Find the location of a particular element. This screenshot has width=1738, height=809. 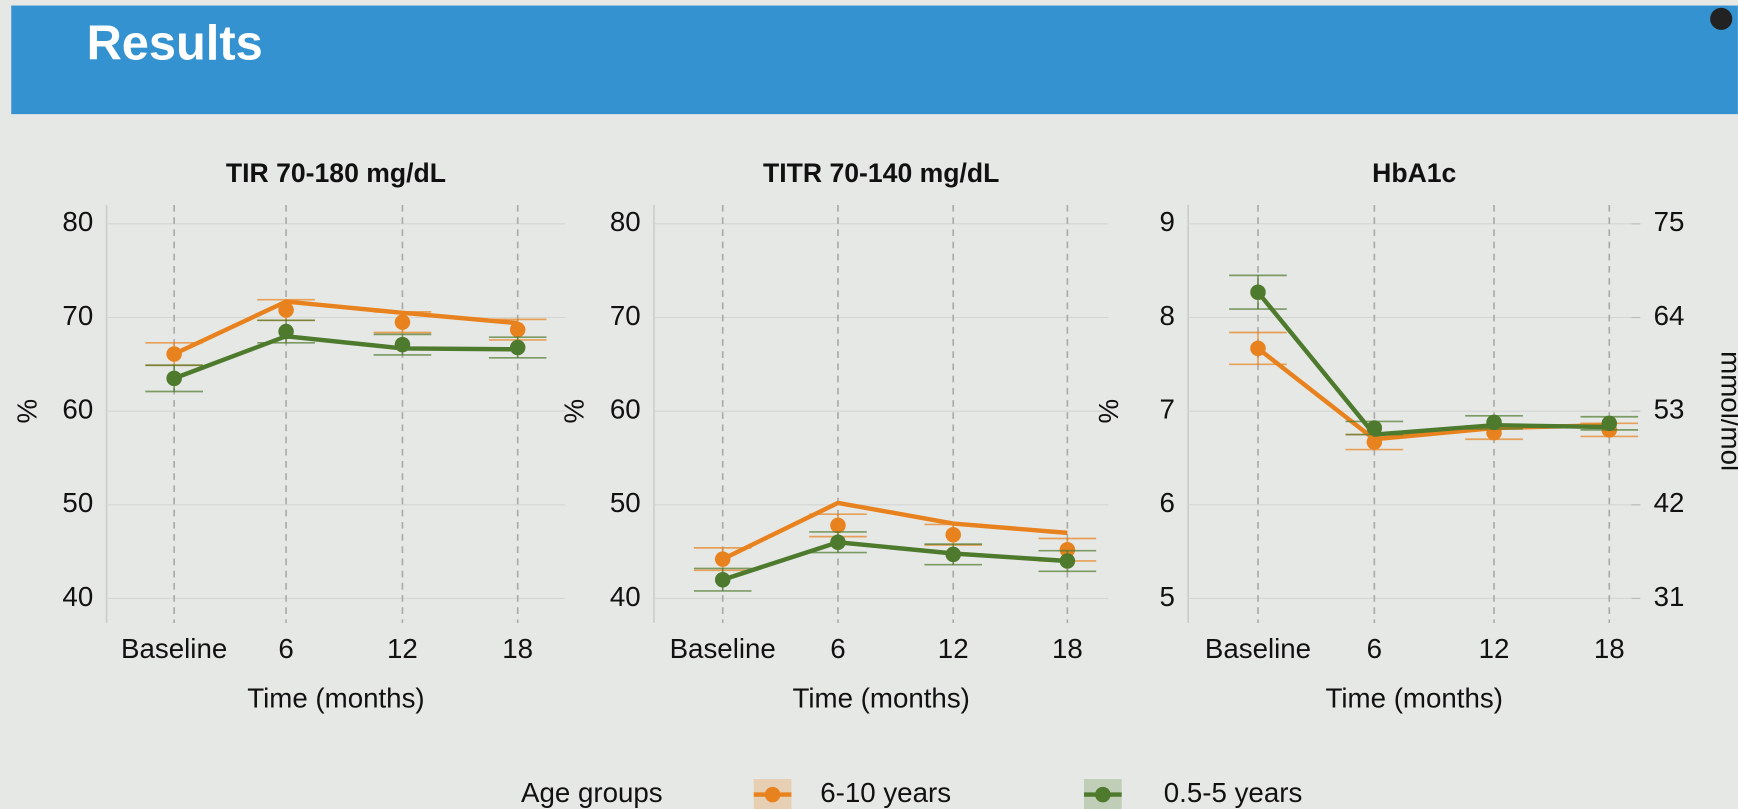

chart-title: TITR 70-140 mg/dL is located at coordinates (881, 173).